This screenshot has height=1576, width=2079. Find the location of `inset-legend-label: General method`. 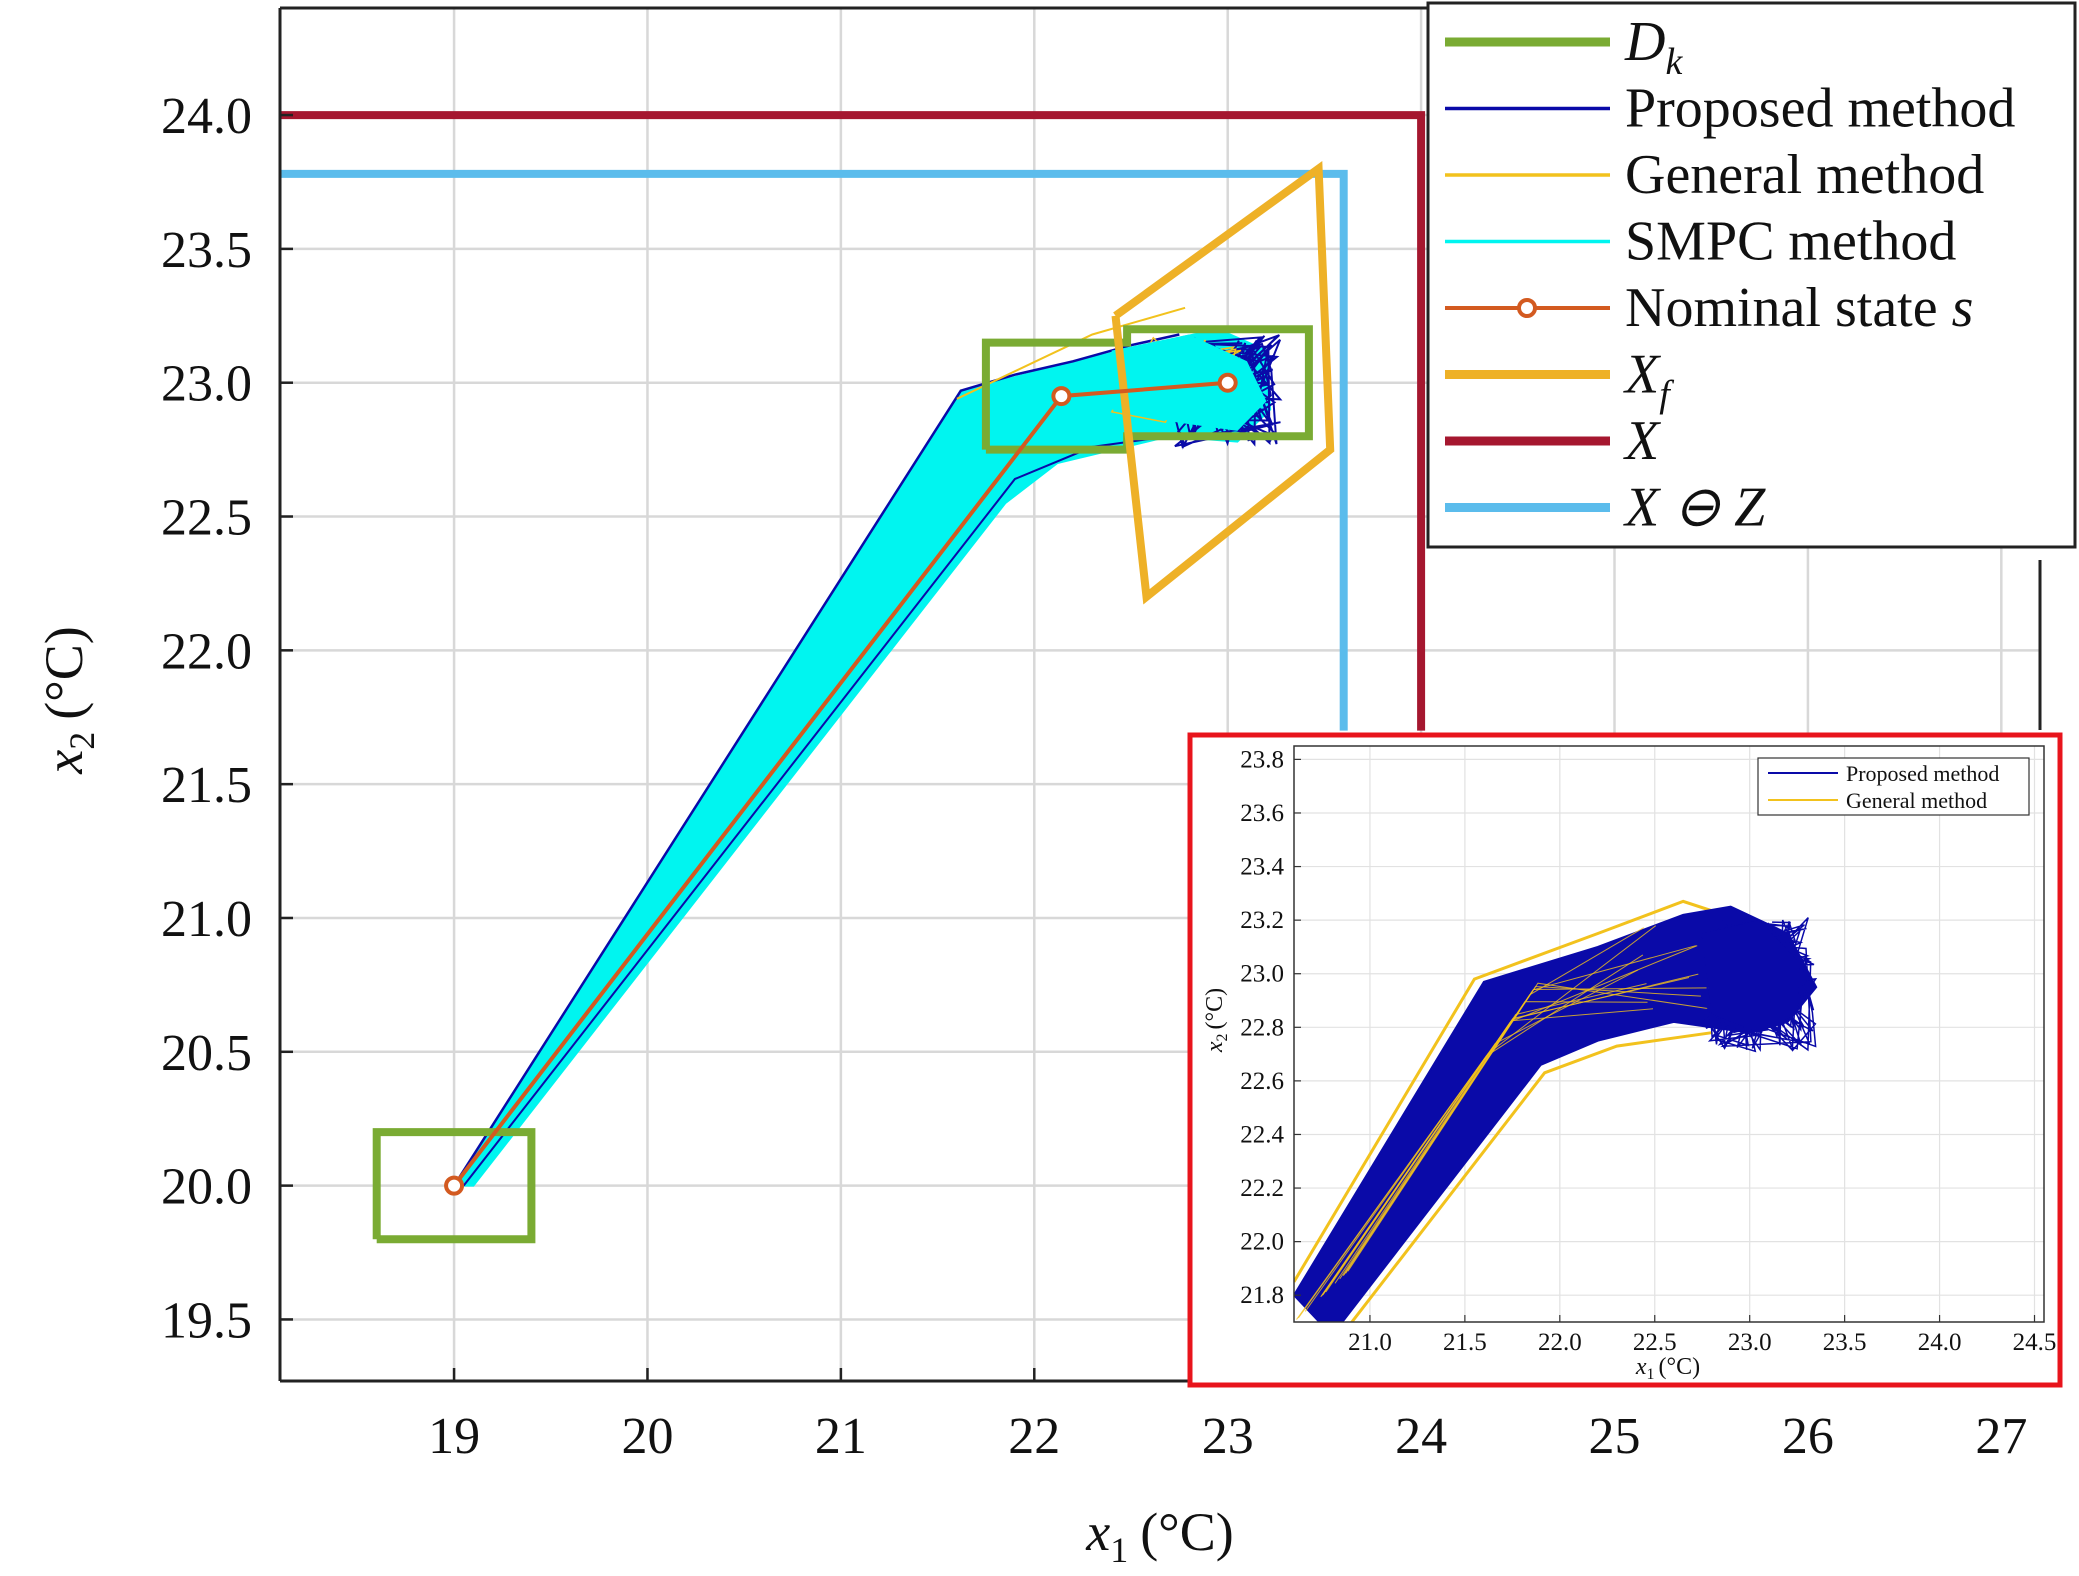

inset-legend-label: General method is located at coordinates (1916, 800).